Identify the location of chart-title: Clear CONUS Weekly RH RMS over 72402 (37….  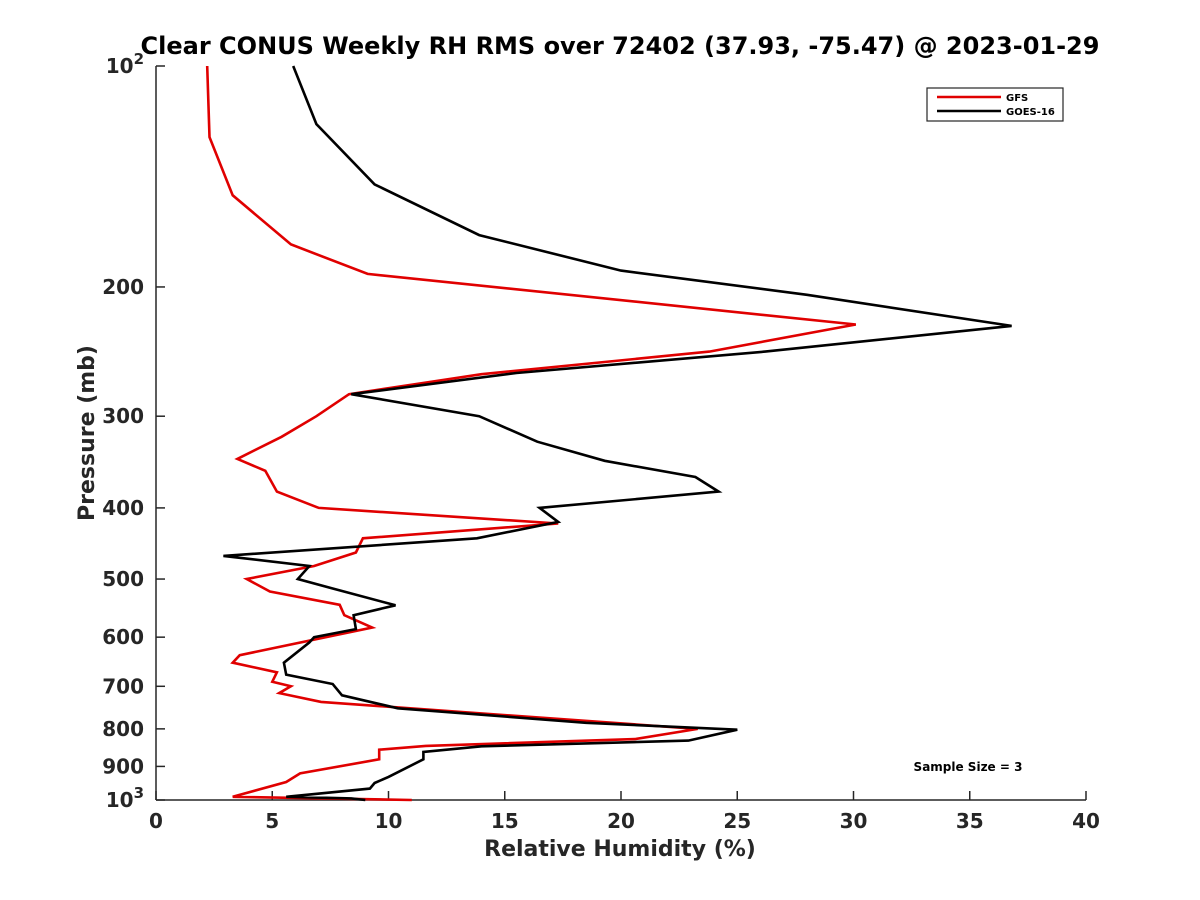
(620, 46).